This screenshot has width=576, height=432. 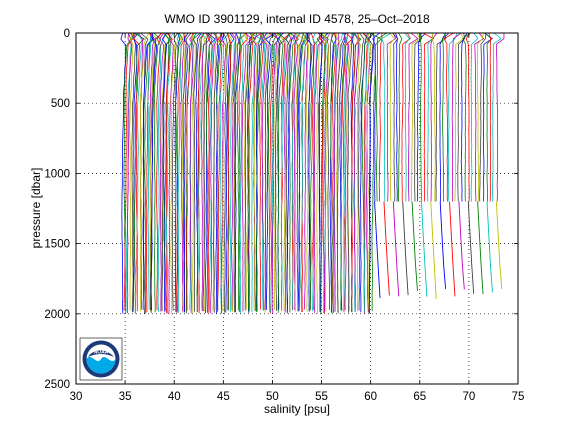 I want to click on y-tick-label: 0, so click(x=67, y=34).